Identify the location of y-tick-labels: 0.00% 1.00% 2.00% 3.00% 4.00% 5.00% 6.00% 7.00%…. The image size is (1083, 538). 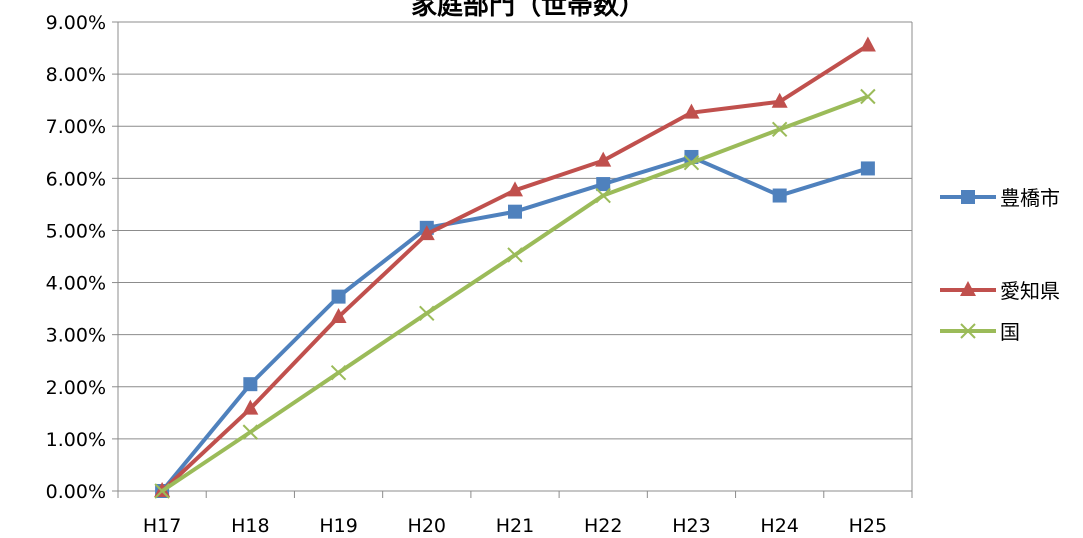
(76, 257).